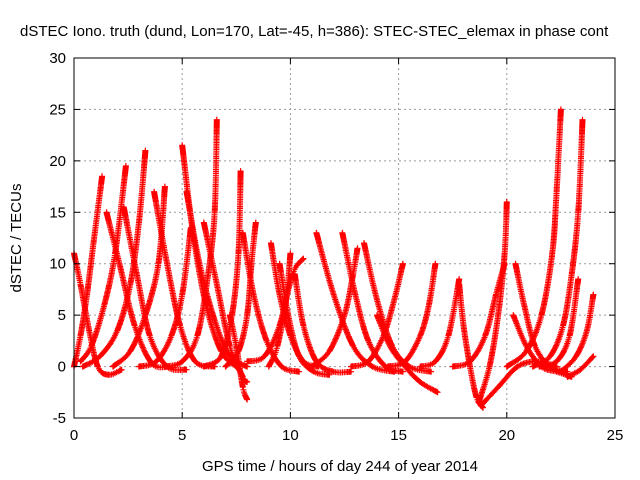 This screenshot has width=640, height=480. I want to click on y-tick-label: 20, so click(57, 161).